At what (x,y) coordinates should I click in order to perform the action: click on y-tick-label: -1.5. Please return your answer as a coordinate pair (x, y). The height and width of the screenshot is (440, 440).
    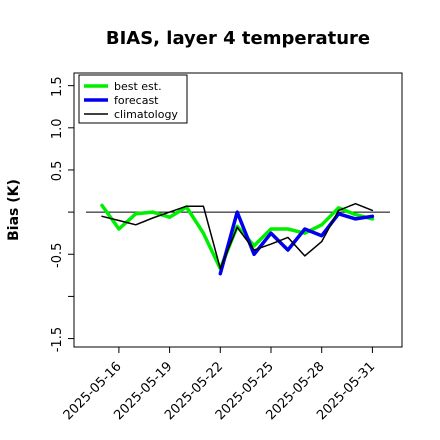
    Looking at the image, I should click on (57, 339).